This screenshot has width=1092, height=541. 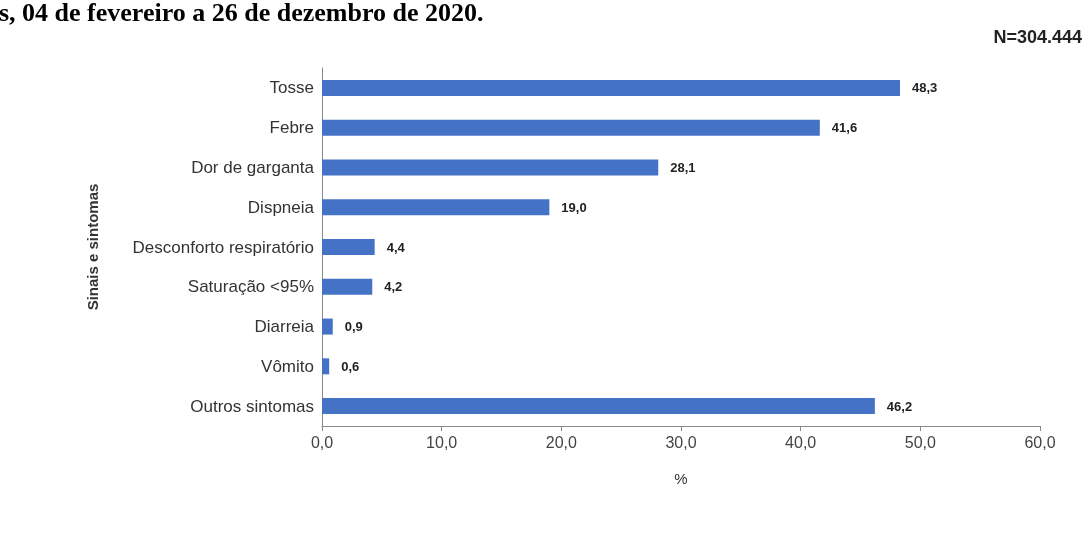 I want to click on x-tick-label: 0,0, so click(x=322, y=442).